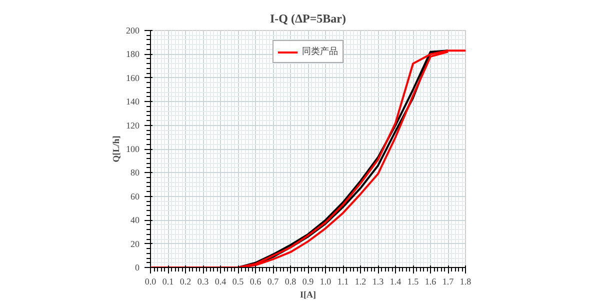 This screenshot has width=600, height=307. What do you see at coordinates (135, 196) in the screenshot?
I see `y-tick-label: 60` at bounding box center [135, 196].